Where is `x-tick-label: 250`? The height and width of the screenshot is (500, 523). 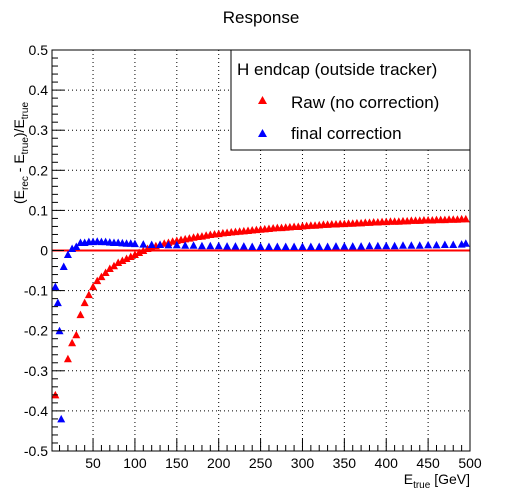
x-tick-label: 250 is located at coordinates (261, 463).